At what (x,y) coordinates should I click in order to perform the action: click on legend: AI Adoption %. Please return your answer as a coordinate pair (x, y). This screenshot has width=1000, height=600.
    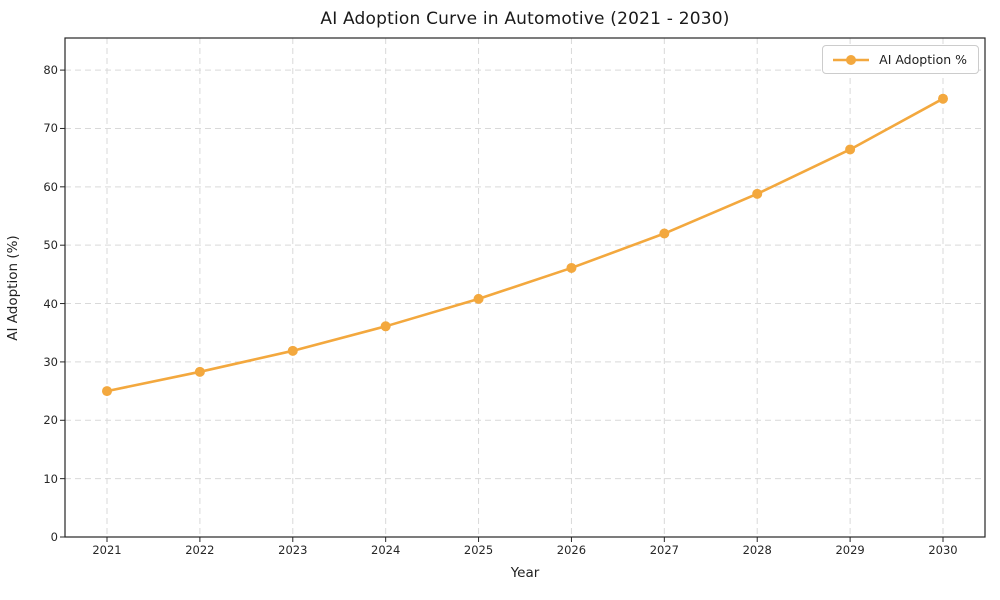
    Looking at the image, I should click on (900, 59).